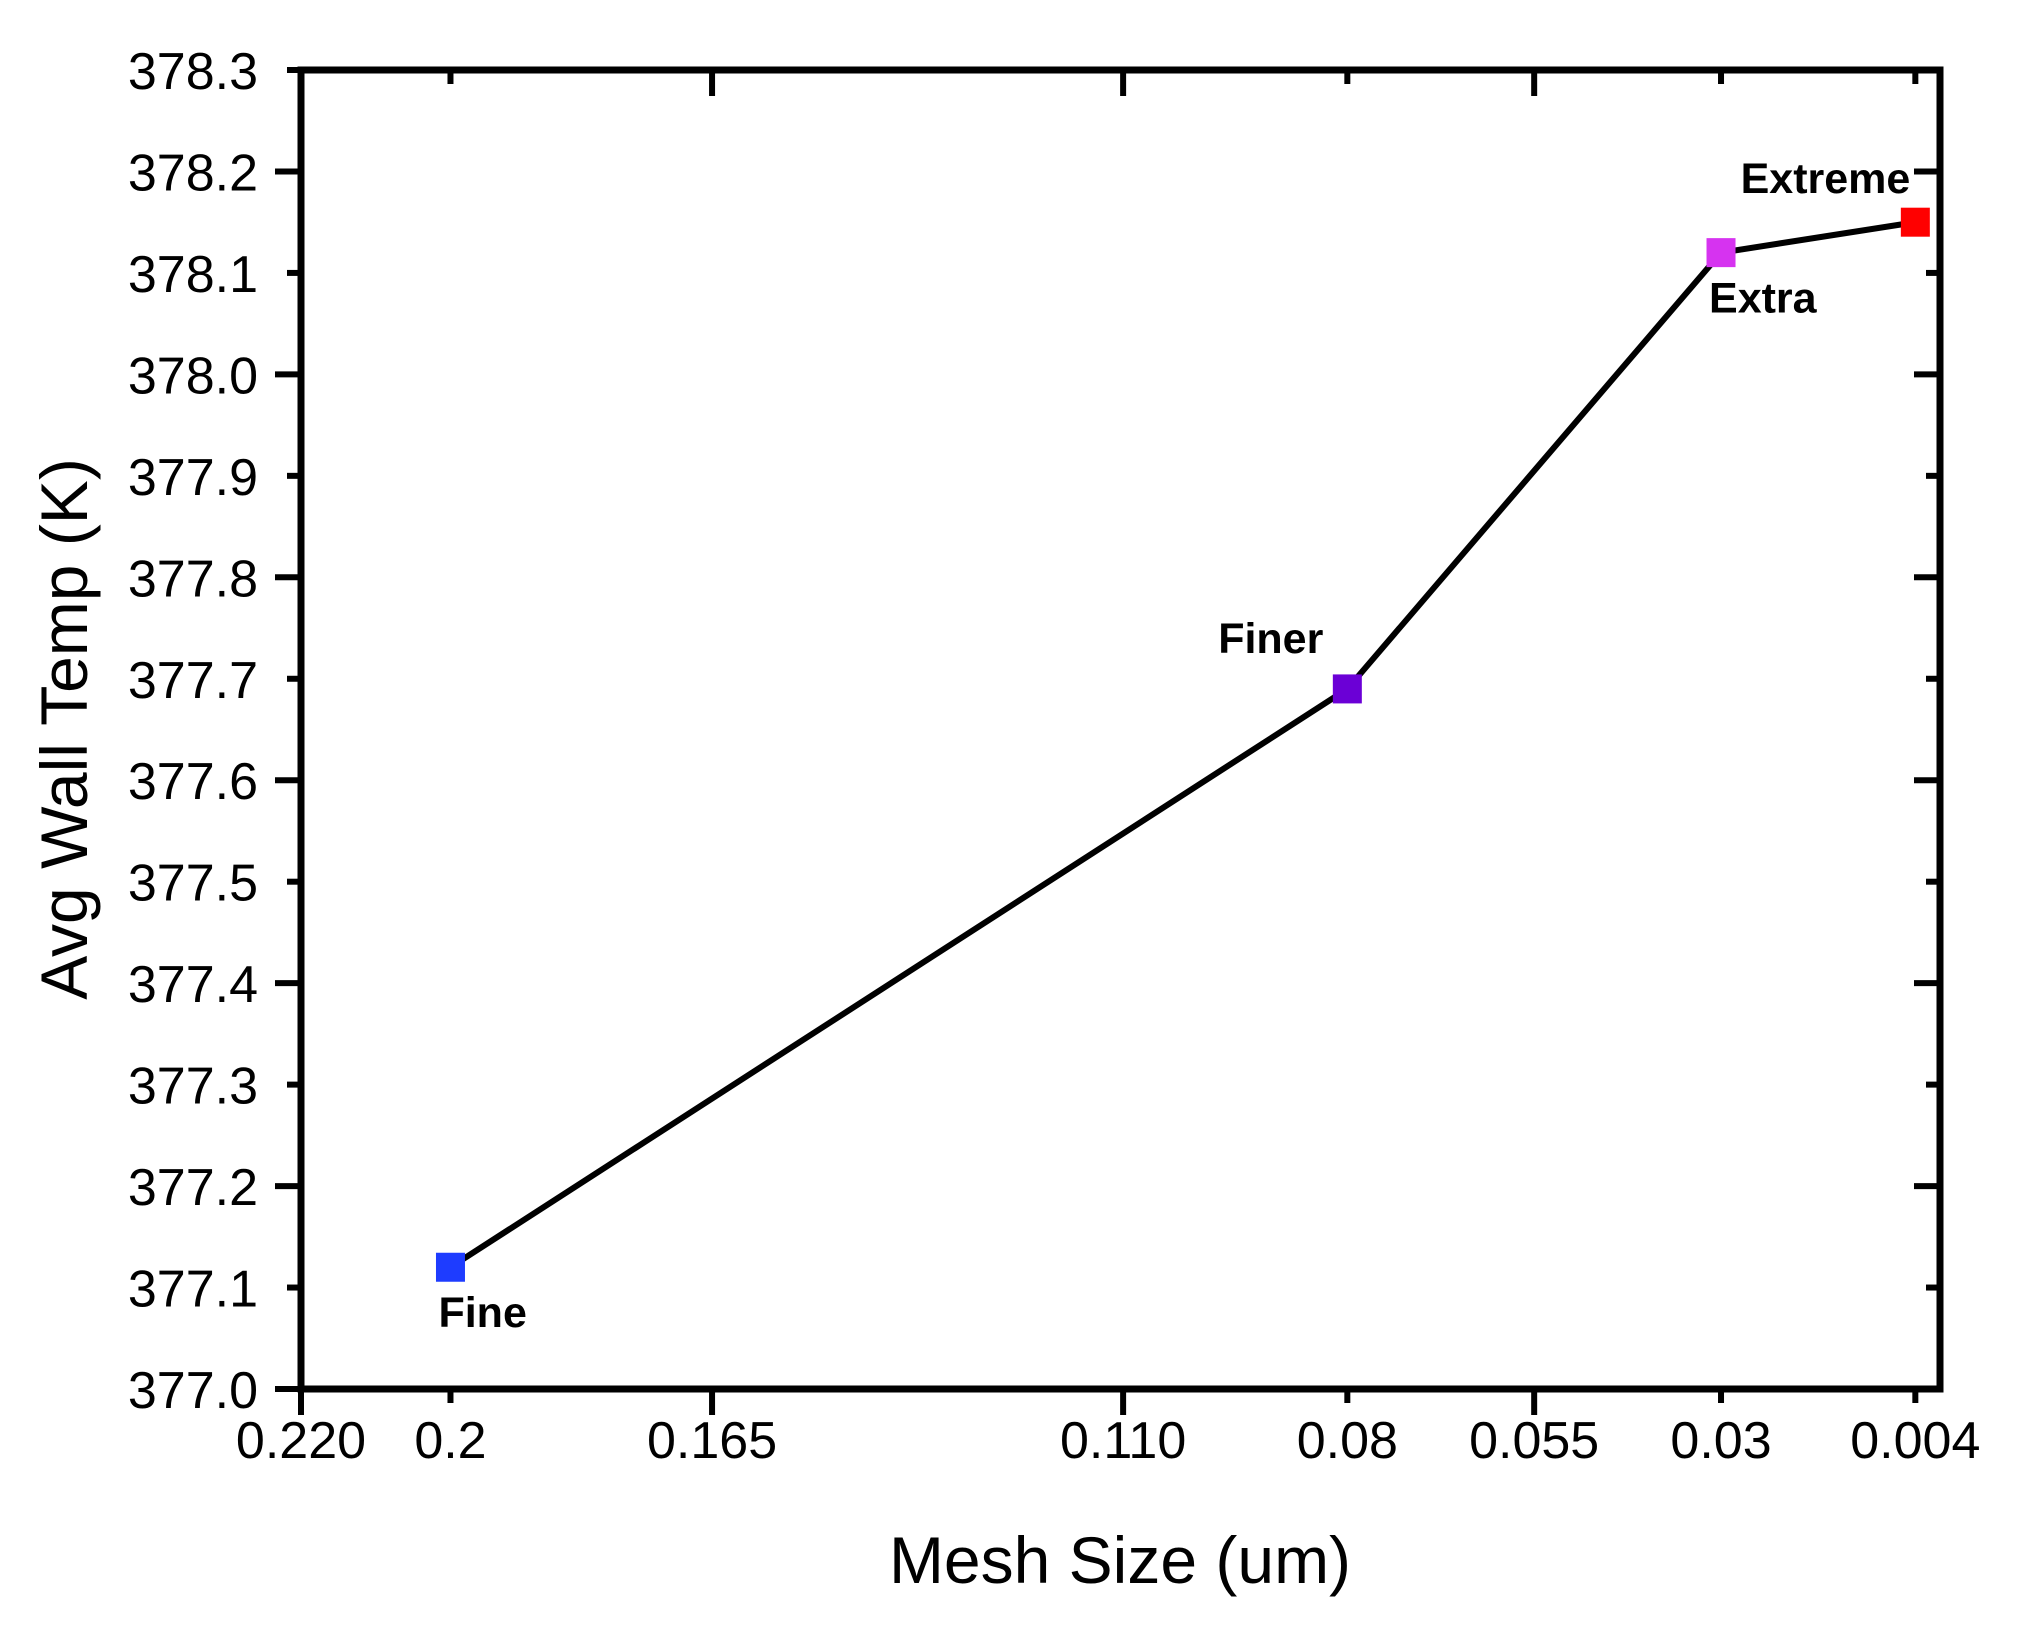 The image size is (2027, 1634). What do you see at coordinates (450, 1267) in the screenshot?
I see `marker-fine` at bounding box center [450, 1267].